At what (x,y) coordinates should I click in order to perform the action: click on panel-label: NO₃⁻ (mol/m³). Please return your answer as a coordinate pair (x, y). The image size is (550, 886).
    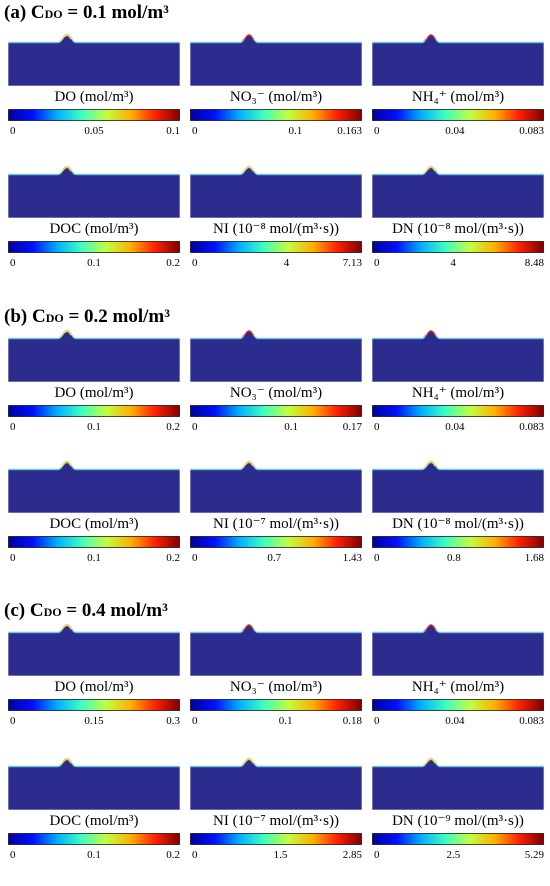
    Looking at the image, I should click on (276, 687).